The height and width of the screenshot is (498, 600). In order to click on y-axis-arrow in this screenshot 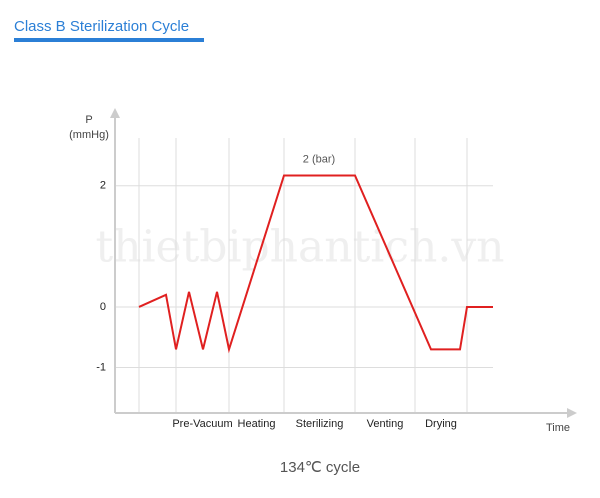, I will do `click(115, 113)`.